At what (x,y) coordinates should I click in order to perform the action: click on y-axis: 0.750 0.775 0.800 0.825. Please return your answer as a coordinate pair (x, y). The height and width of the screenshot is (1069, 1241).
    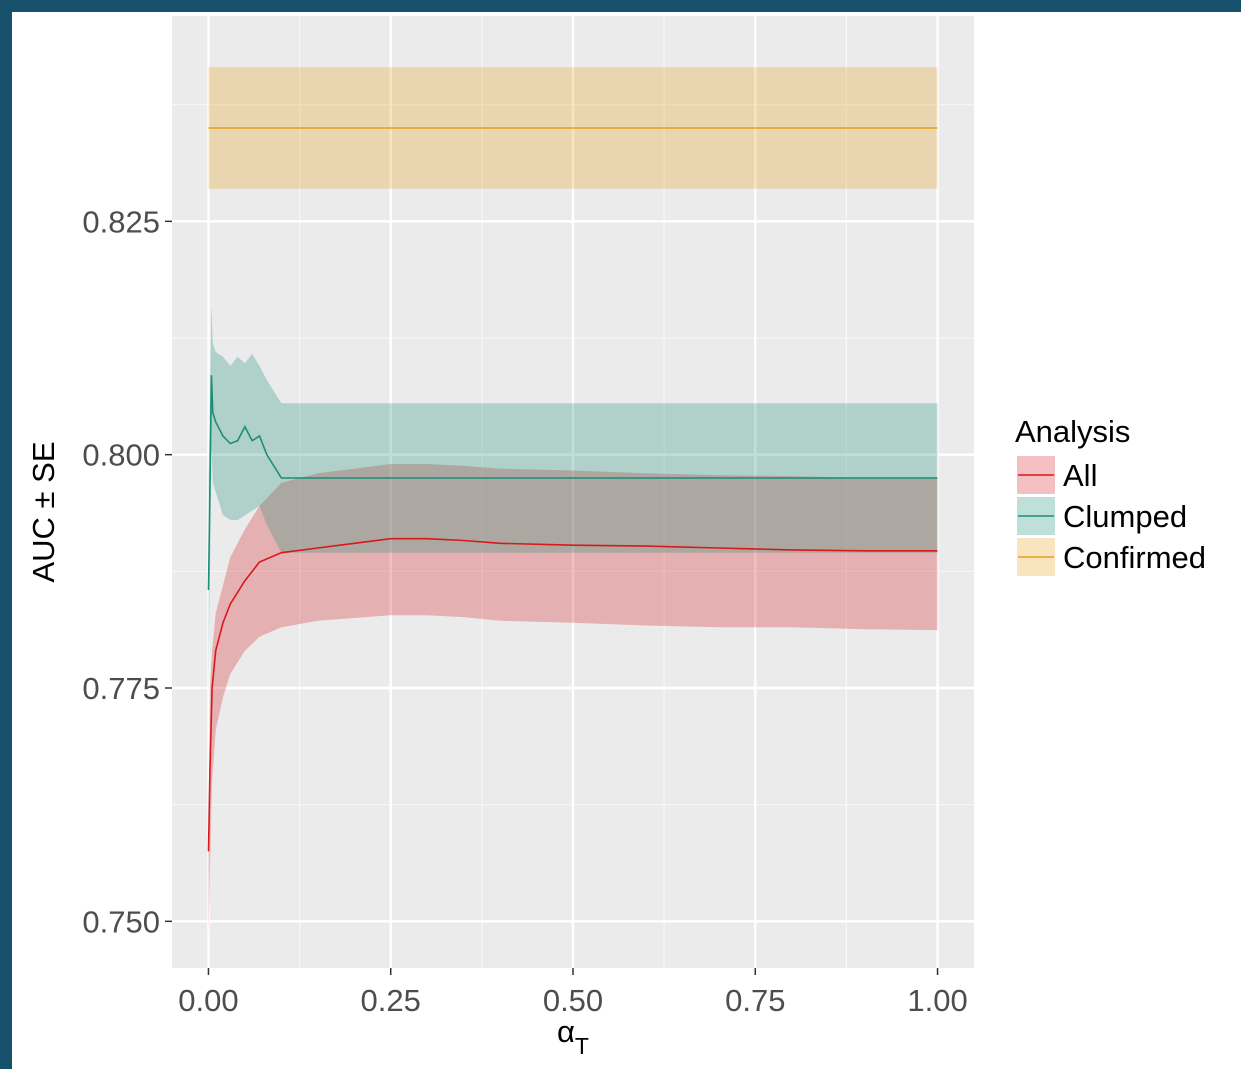
    Looking at the image, I should click on (127, 571).